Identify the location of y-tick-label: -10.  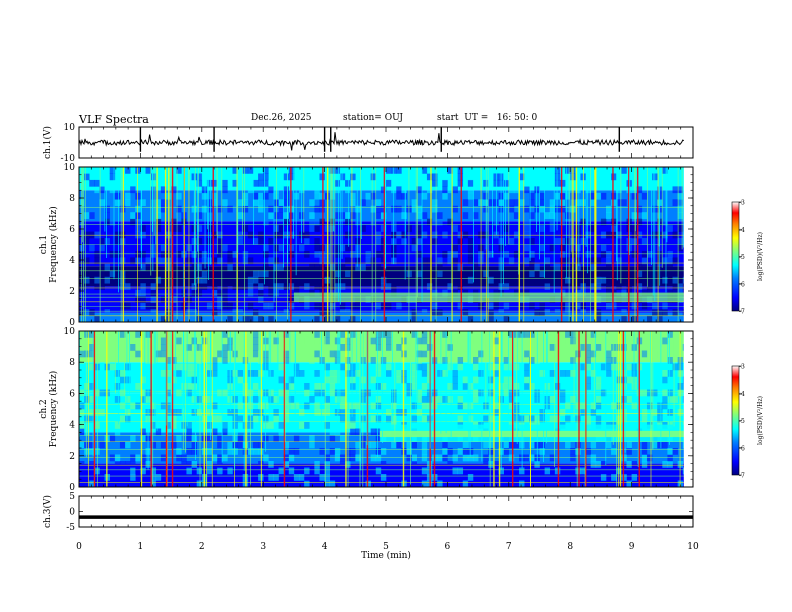
(68, 159).